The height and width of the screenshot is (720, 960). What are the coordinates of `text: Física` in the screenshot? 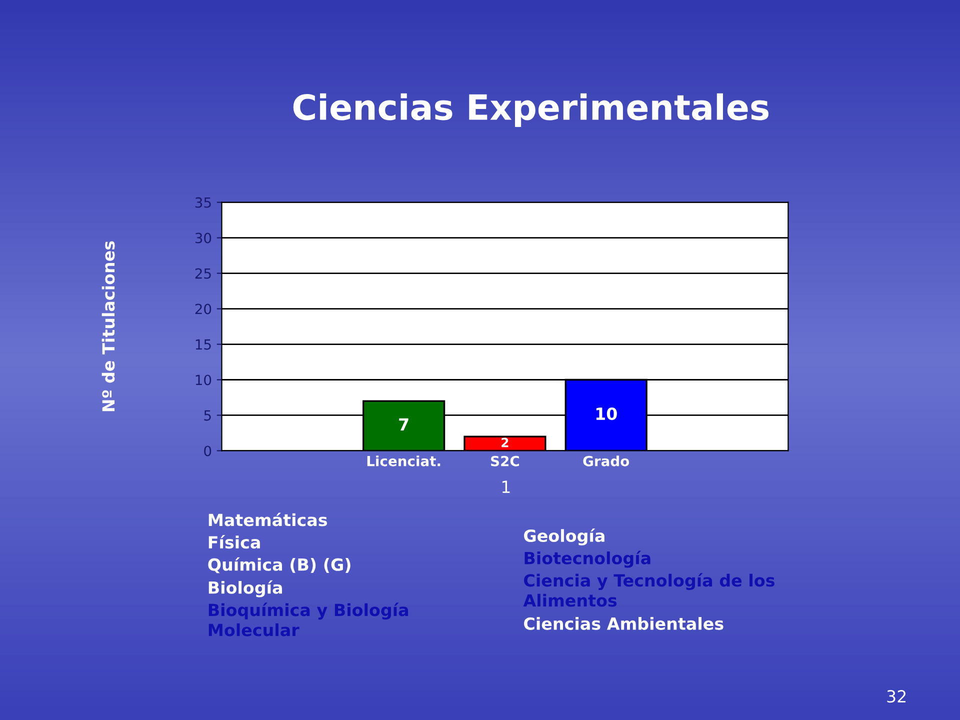 It's located at (234, 542).